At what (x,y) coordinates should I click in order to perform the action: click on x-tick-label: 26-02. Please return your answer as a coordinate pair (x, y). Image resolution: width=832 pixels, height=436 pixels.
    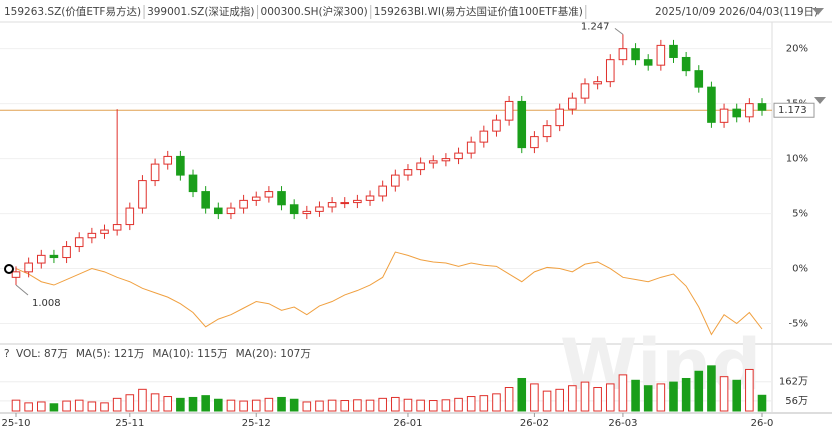
    Looking at the image, I should click on (534, 423).